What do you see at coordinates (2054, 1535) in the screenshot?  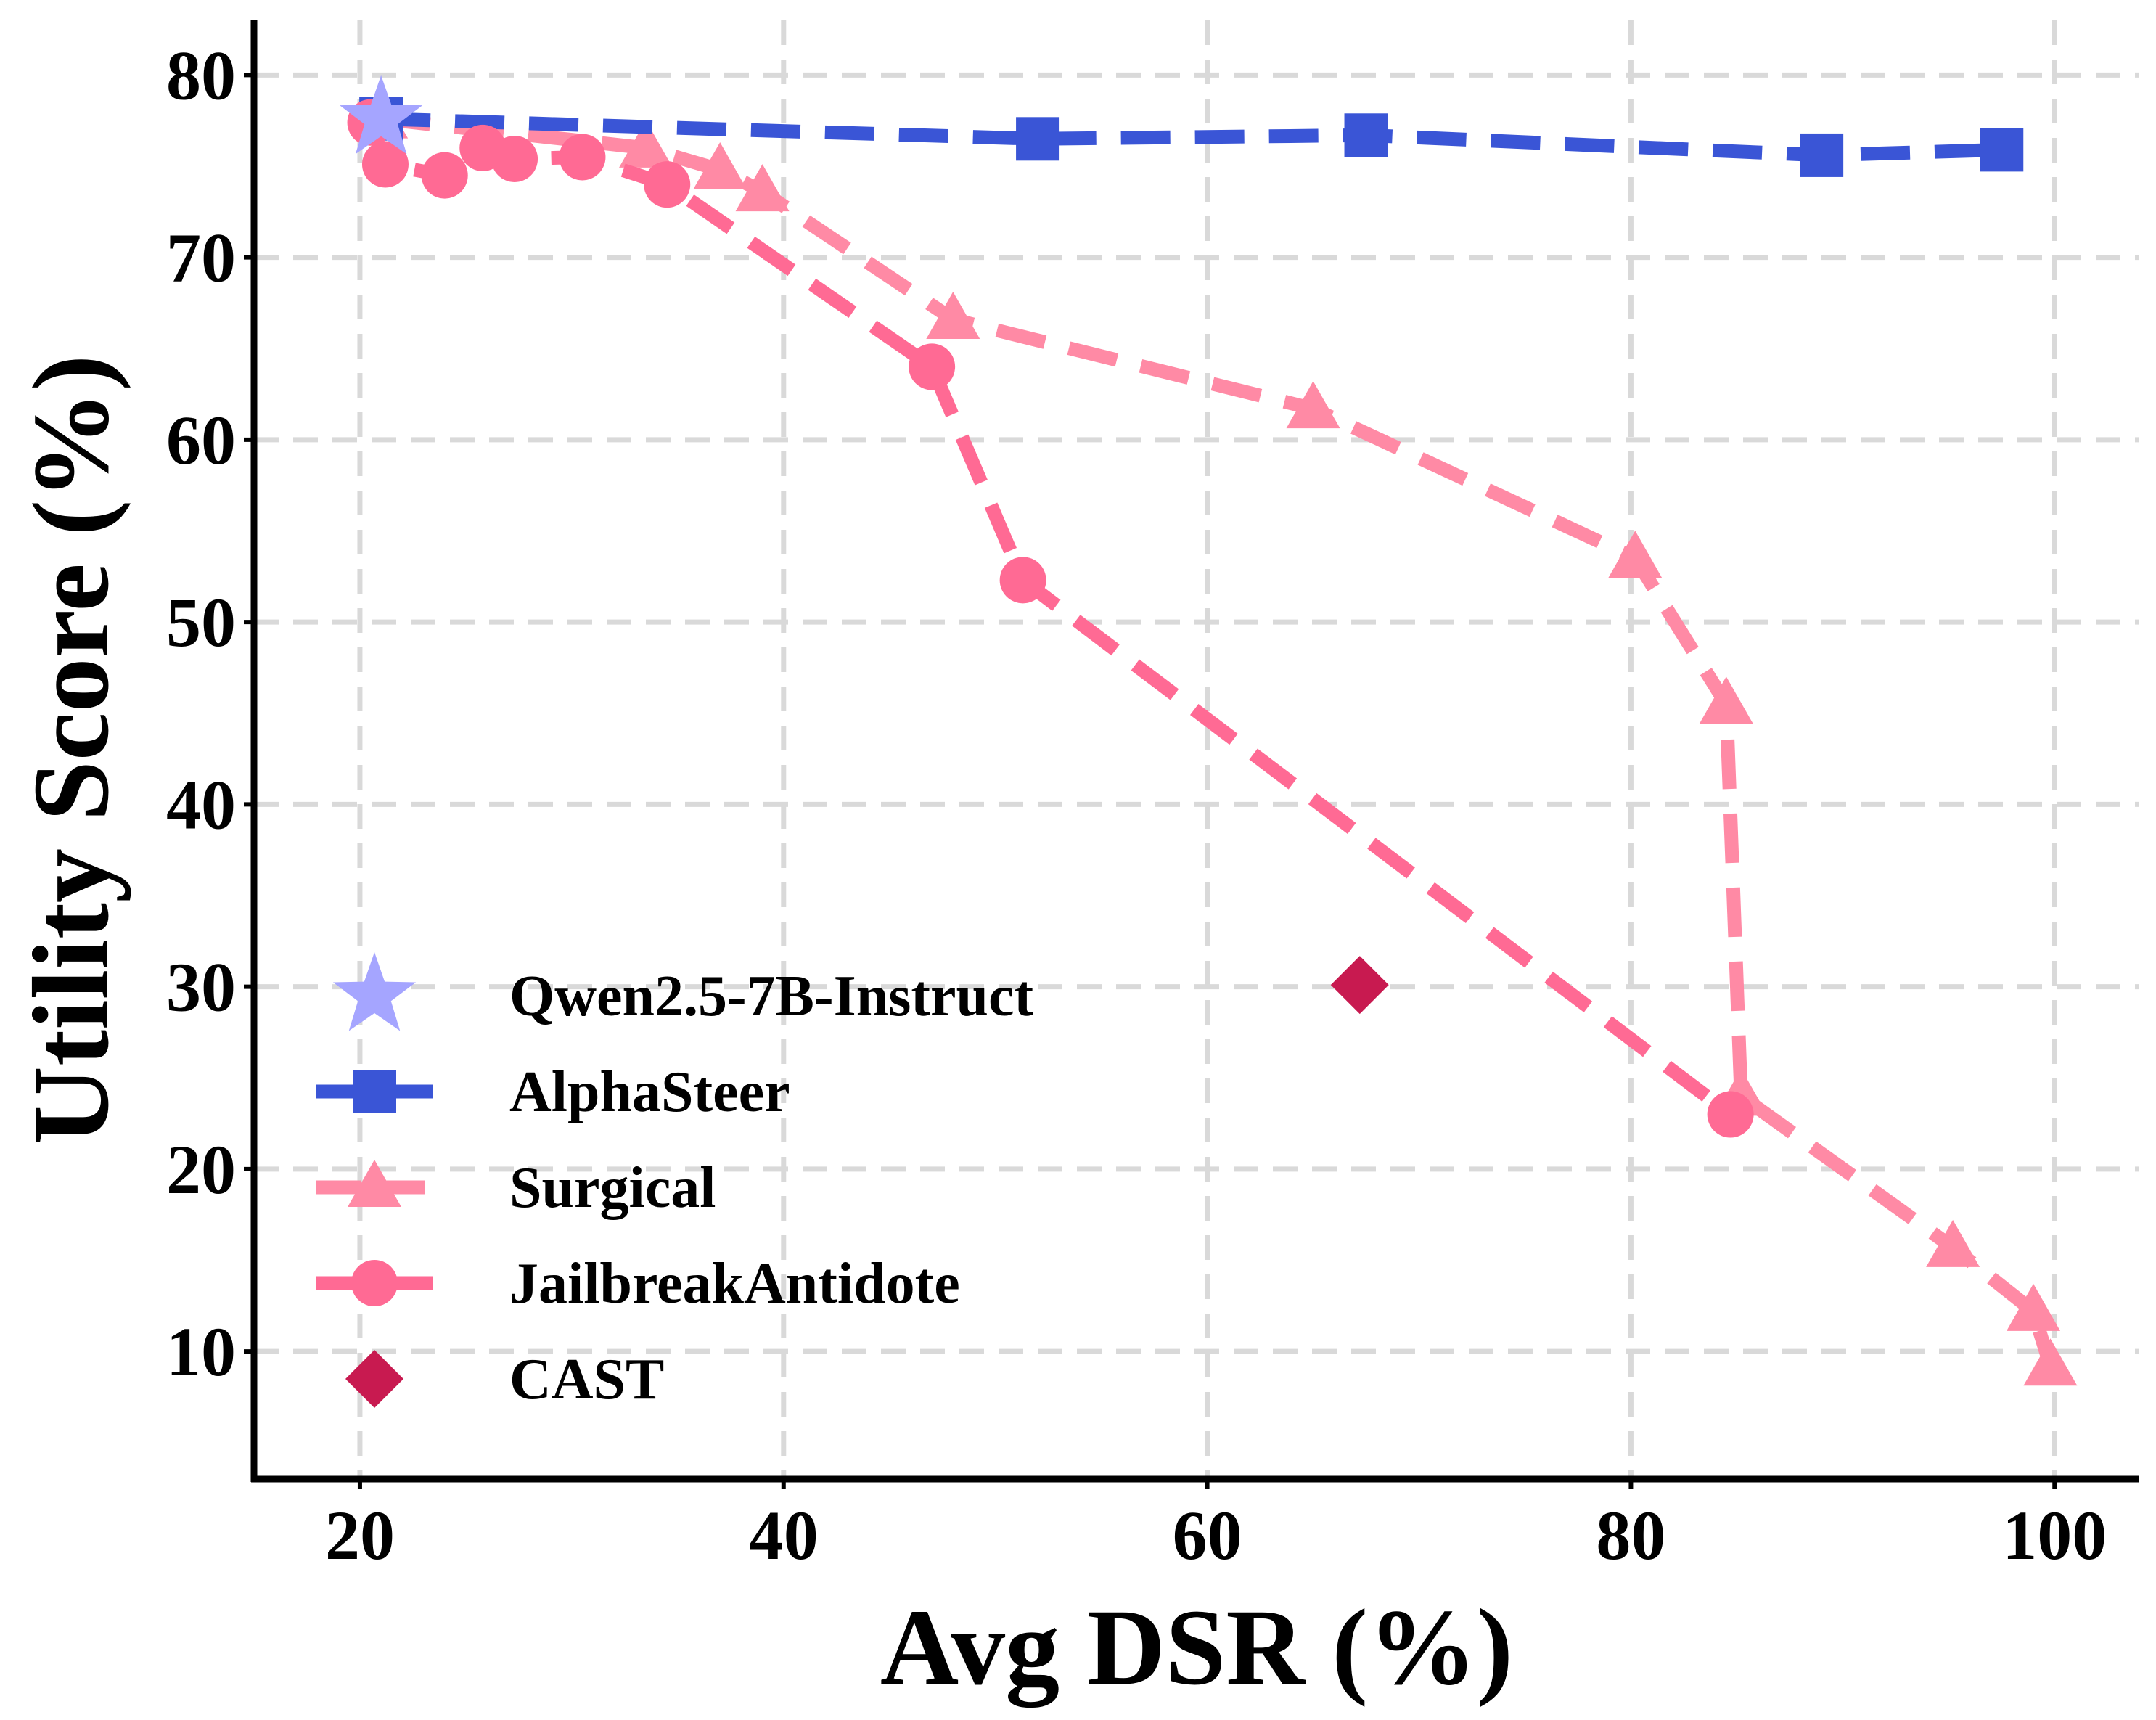 I see `x-tick-label-100: 100` at bounding box center [2054, 1535].